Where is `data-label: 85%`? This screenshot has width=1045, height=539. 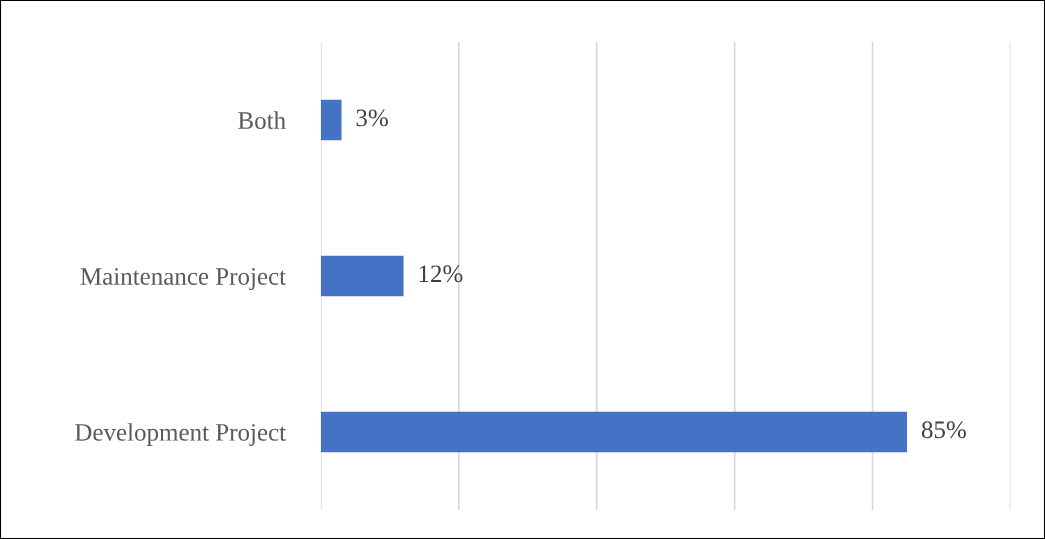 data-label: 85% is located at coordinates (943, 430).